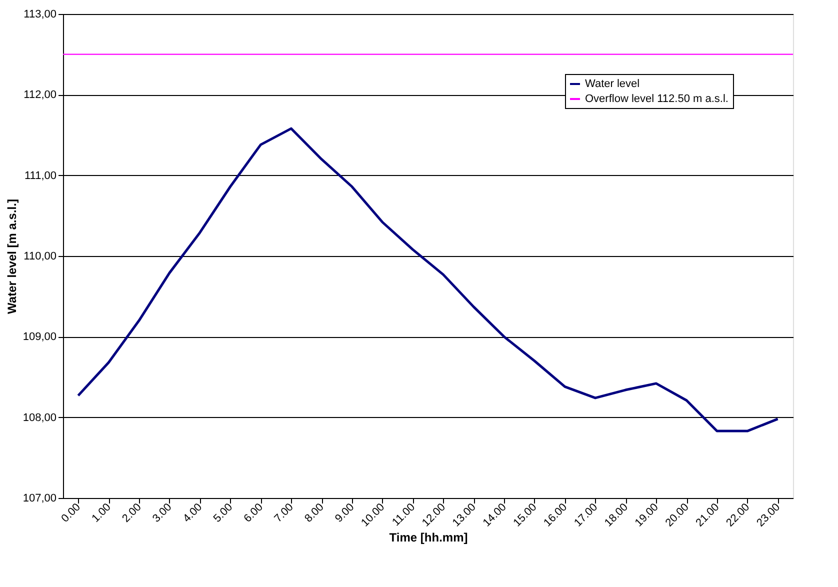 The width and height of the screenshot is (838, 587). Describe the element at coordinates (39, 418) in the screenshot. I see `y-tick-label: 108,00` at that location.